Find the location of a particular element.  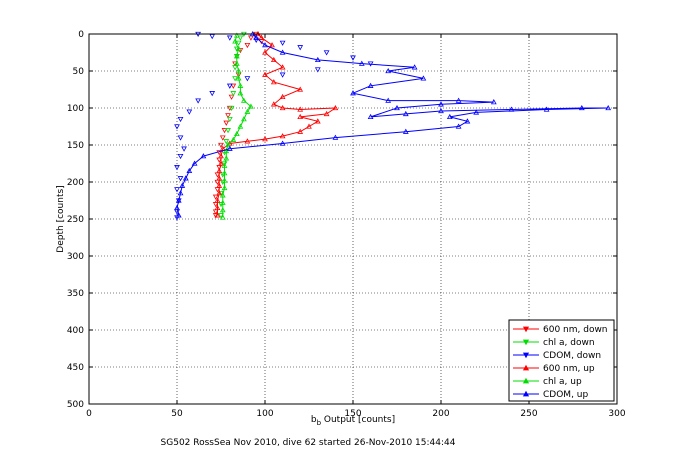

legend-box is located at coordinates (561, 360).